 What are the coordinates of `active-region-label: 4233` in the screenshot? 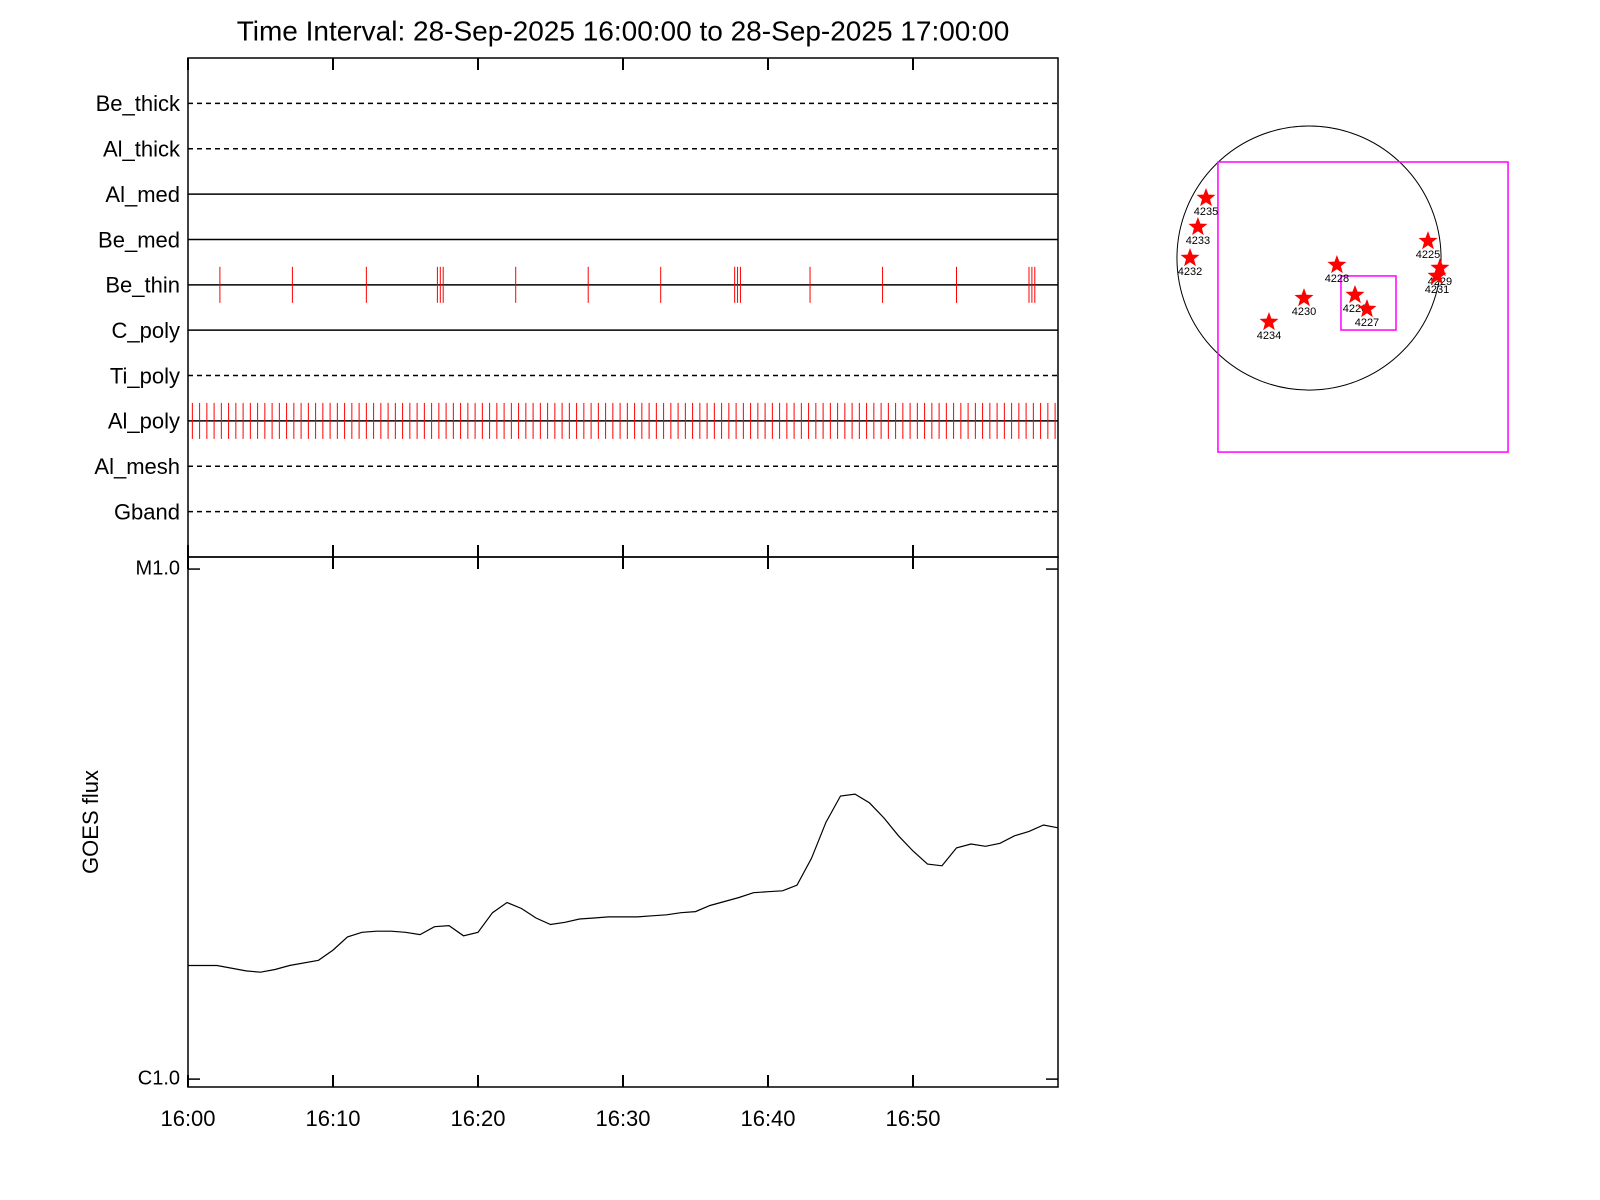 It's located at (1198, 241).